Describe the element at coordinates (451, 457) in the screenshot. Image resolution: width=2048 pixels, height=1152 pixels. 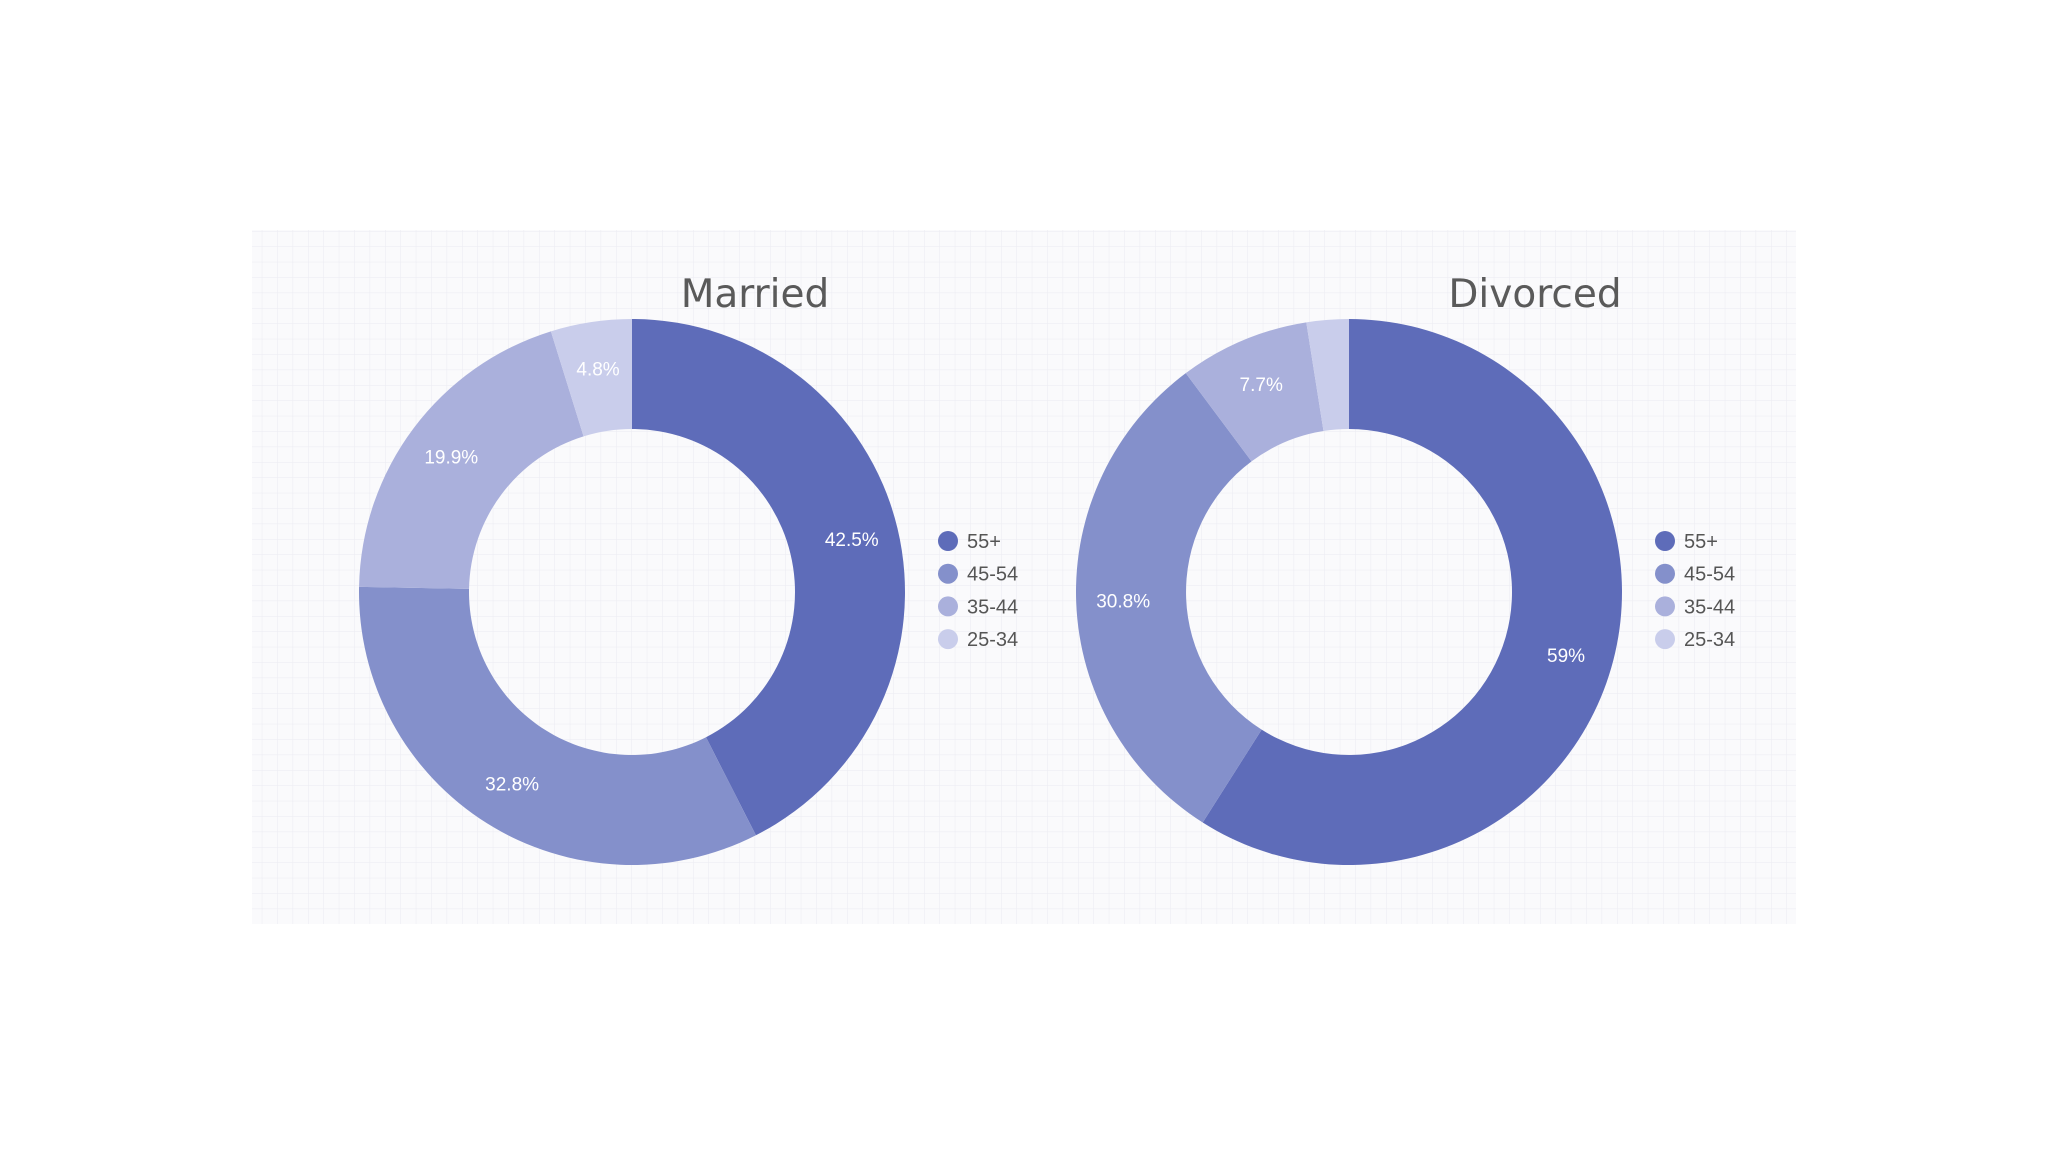
I see `slice-value-label: 19.9%` at that location.